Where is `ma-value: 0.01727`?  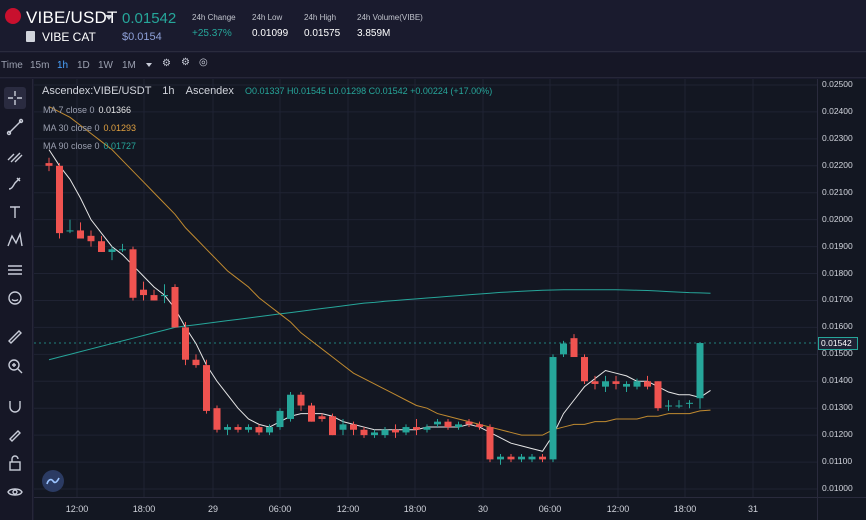 ma-value: 0.01727 is located at coordinates (120, 146).